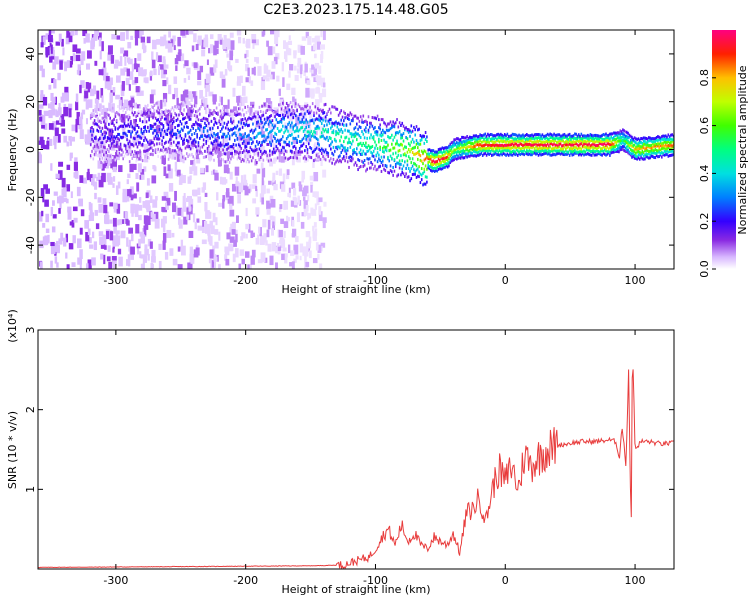 This screenshot has width=750, height=600. I want to click on colorbar-tick-label: 0.4, so click(704, 174).